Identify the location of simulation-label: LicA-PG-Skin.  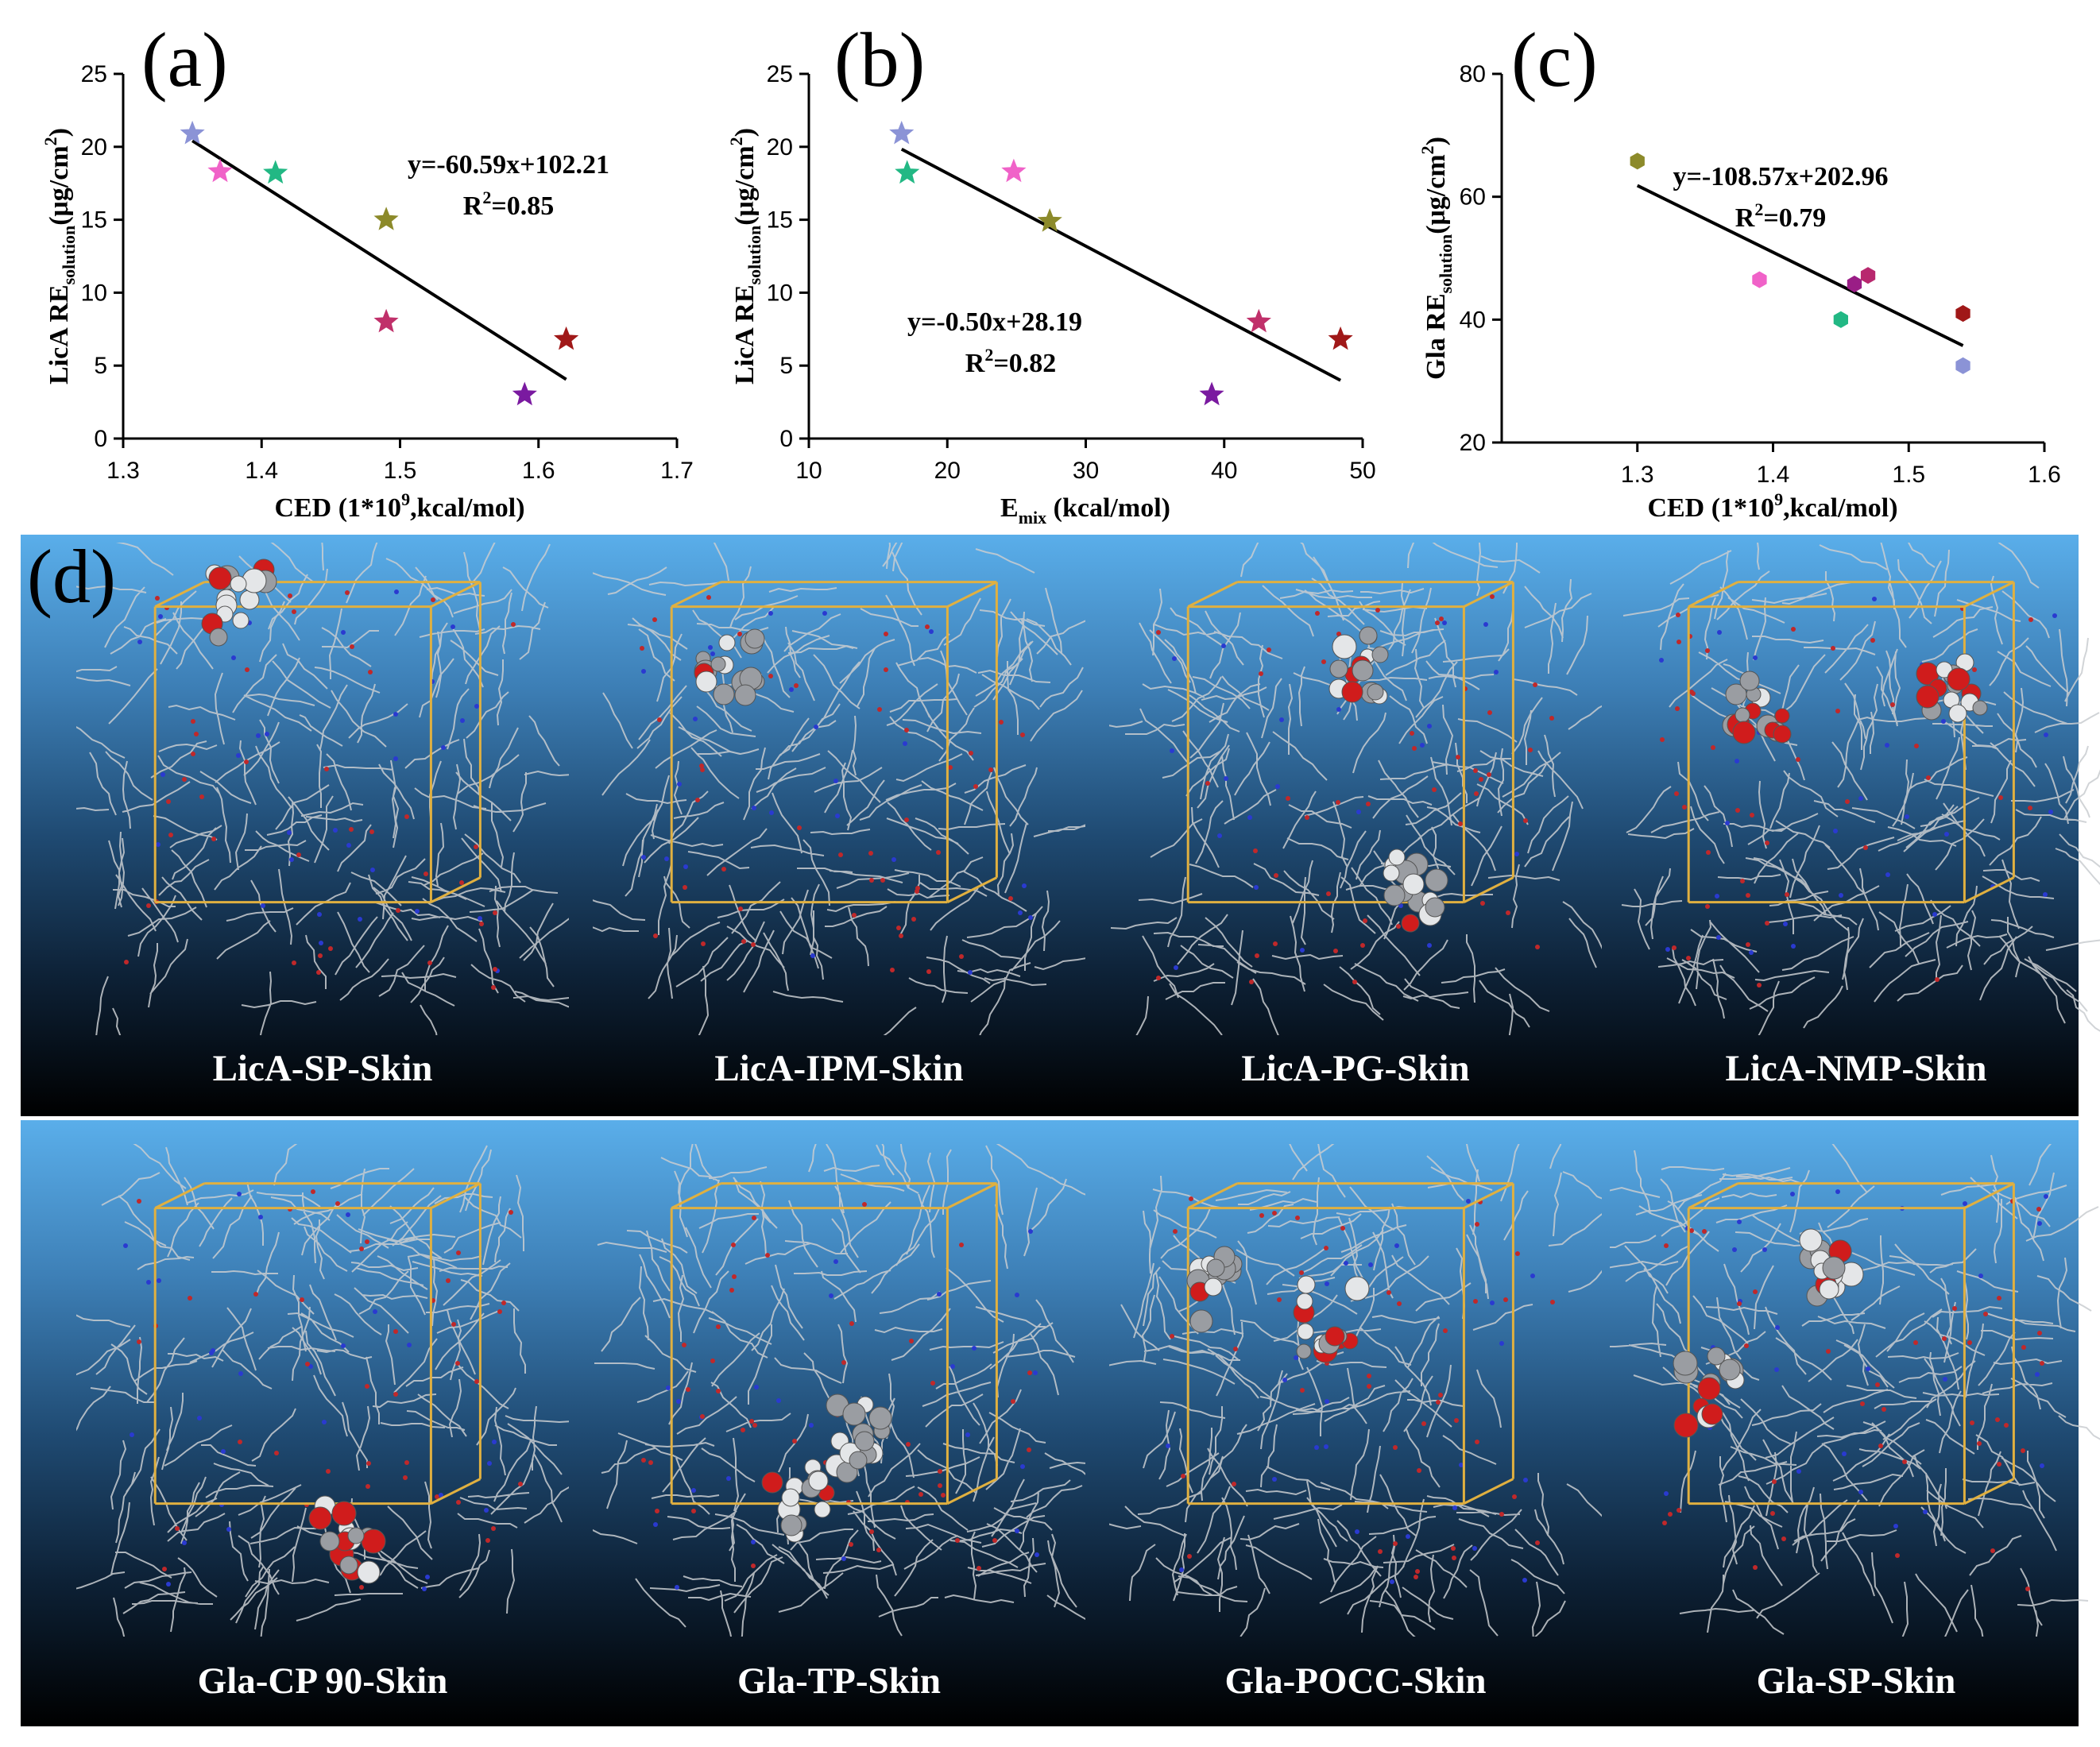
(1355, 1068).